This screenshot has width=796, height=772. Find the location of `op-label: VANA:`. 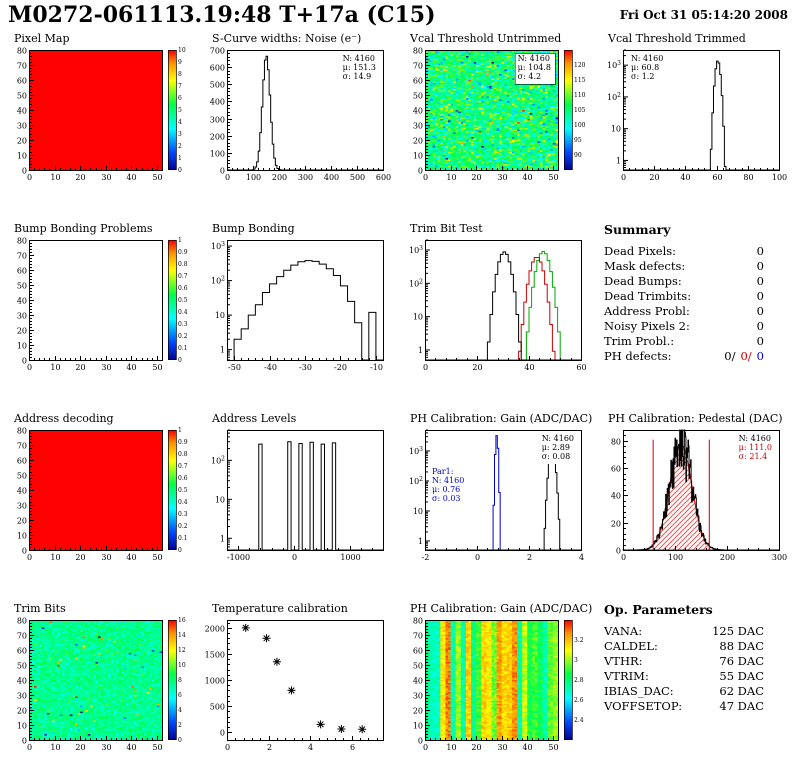

op-label: VANA: is located at coordinates (623, 631).